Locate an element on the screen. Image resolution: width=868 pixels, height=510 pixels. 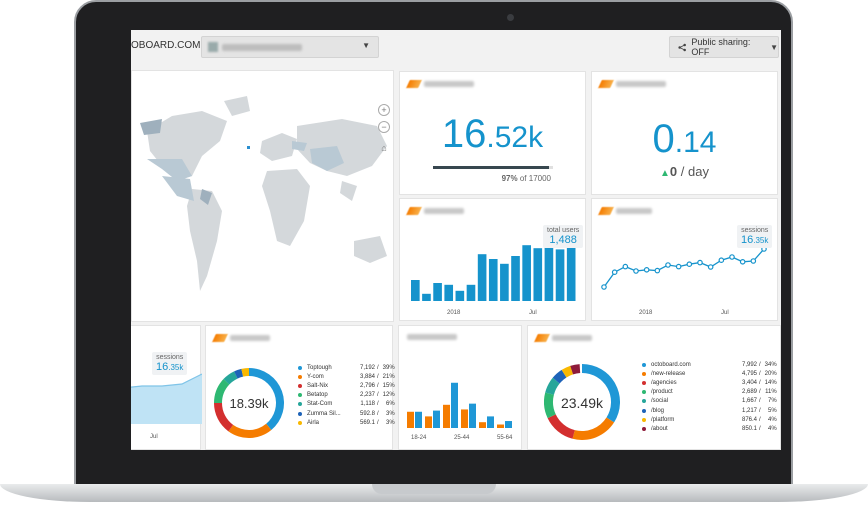
zoom-in-button: + is located at coordinates (384, 110).